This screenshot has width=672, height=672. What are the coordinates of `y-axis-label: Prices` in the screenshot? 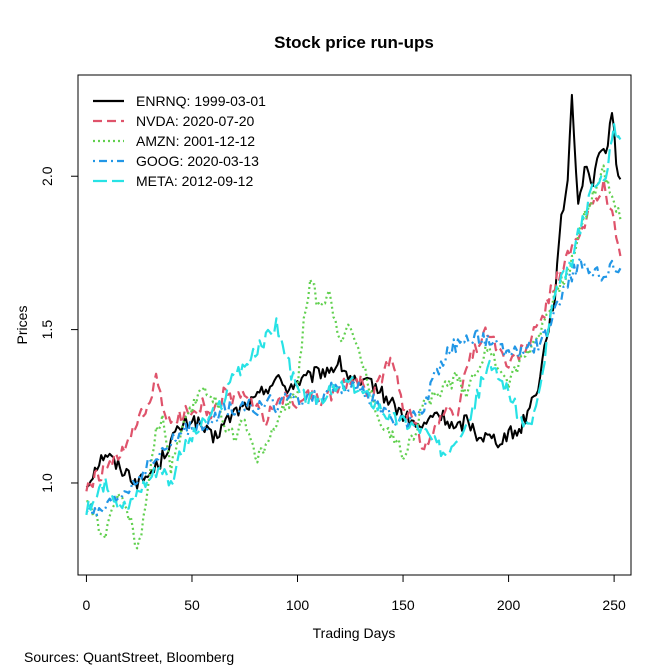 It's located at (22, 325).